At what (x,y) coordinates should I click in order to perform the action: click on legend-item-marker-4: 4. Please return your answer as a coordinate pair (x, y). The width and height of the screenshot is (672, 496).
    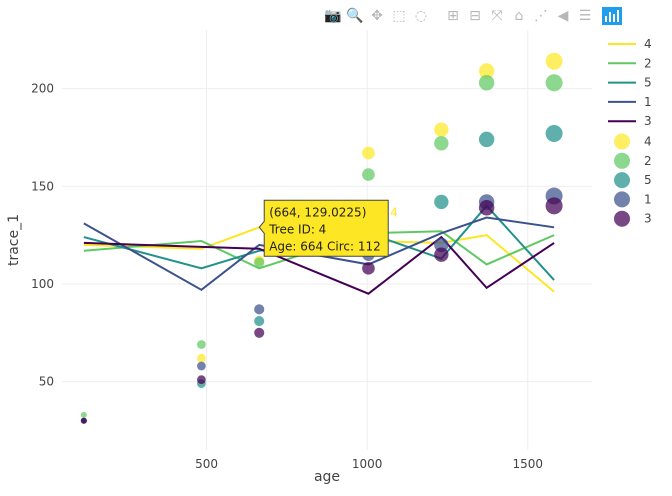
    Looking at the image, I should click on (633, 141).